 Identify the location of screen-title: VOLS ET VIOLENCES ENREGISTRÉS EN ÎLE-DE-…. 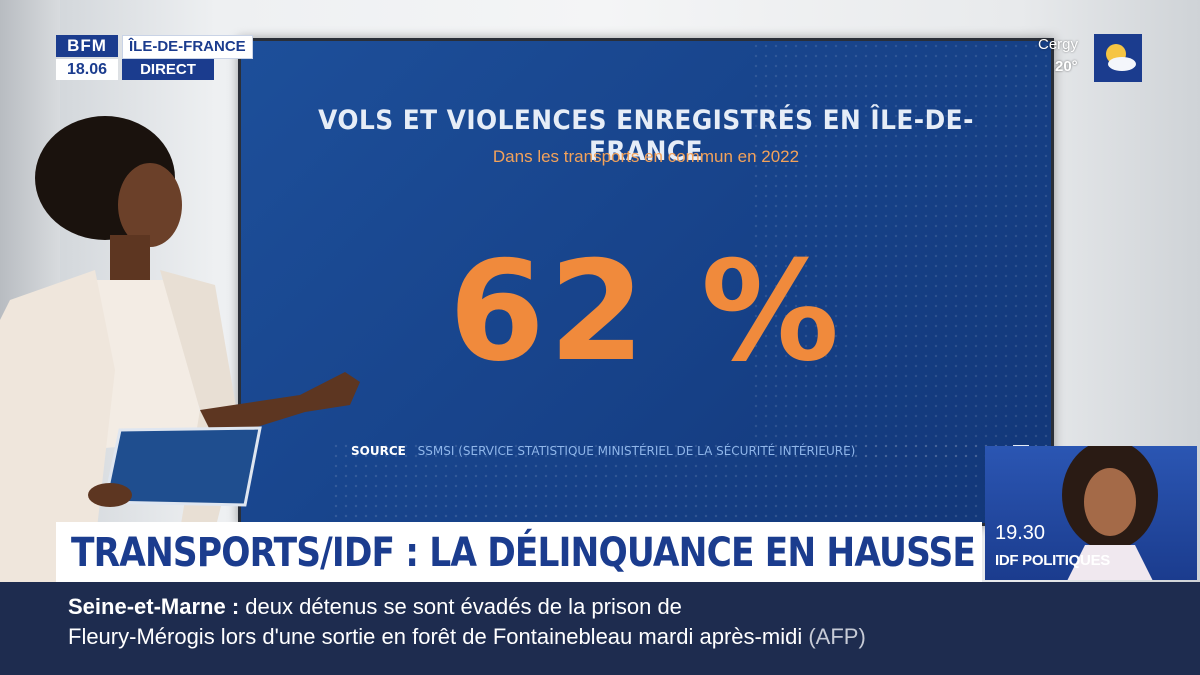
(646, 136).